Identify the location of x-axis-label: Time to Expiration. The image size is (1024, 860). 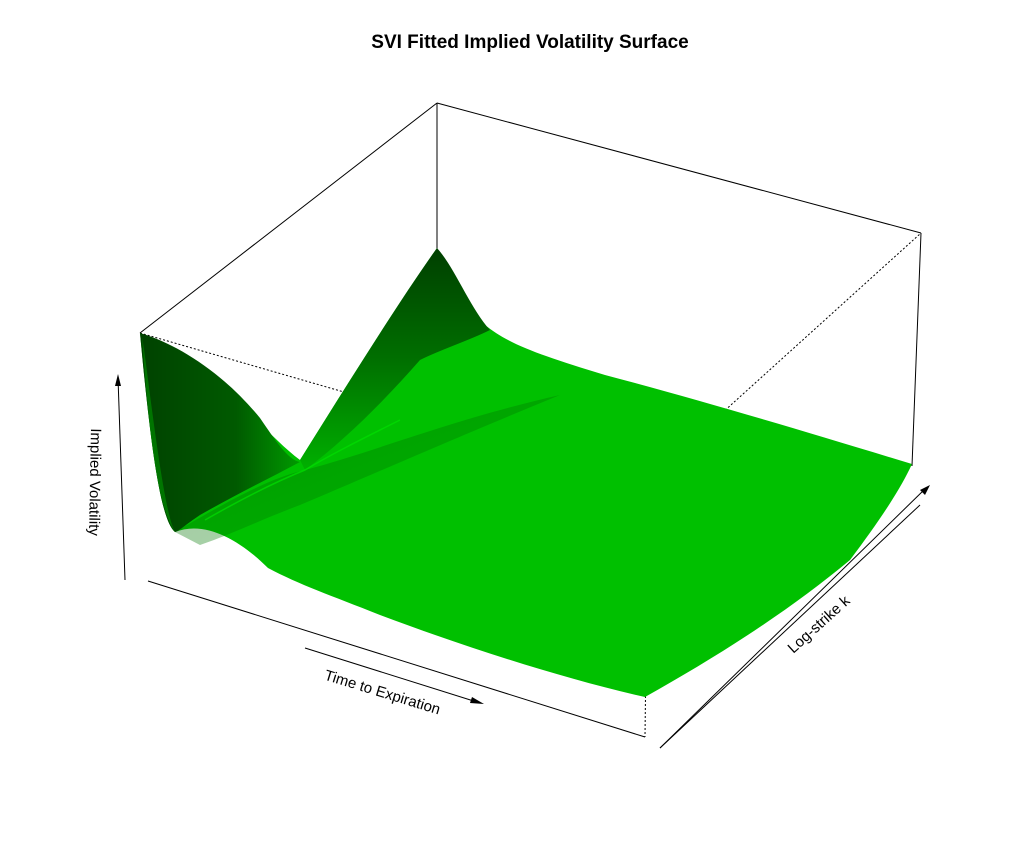
(382, 692).